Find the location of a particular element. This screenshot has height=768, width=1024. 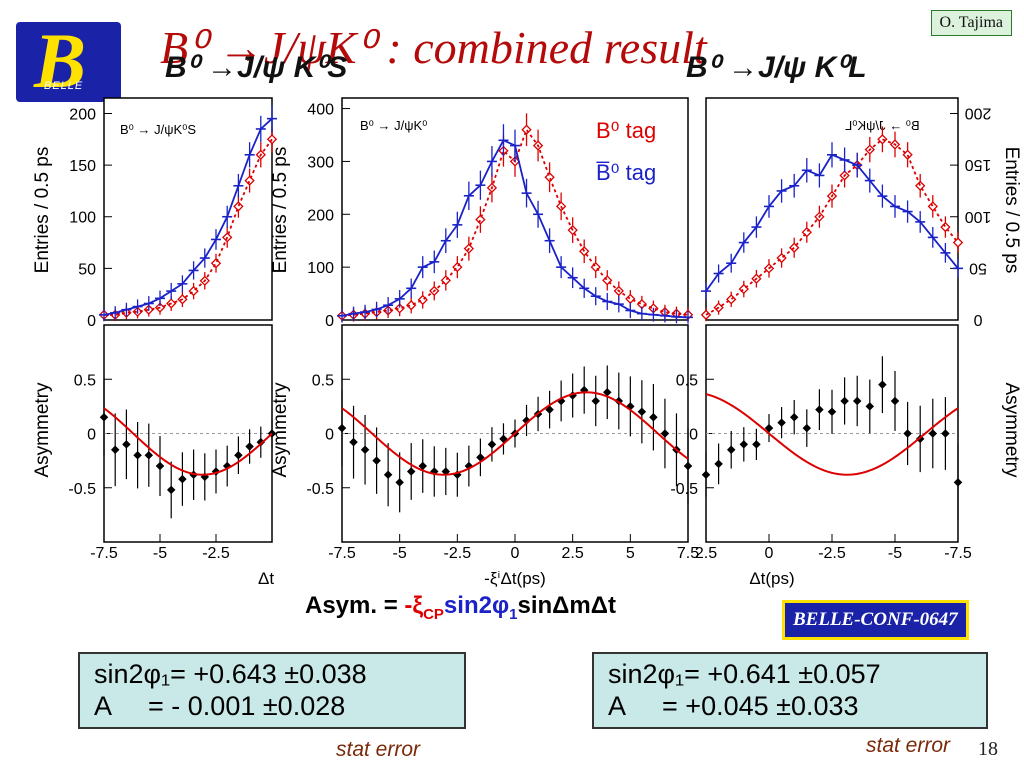

ylabel-comb-entries: Entries / 0.5 ps is located at coordinates (280, 210).